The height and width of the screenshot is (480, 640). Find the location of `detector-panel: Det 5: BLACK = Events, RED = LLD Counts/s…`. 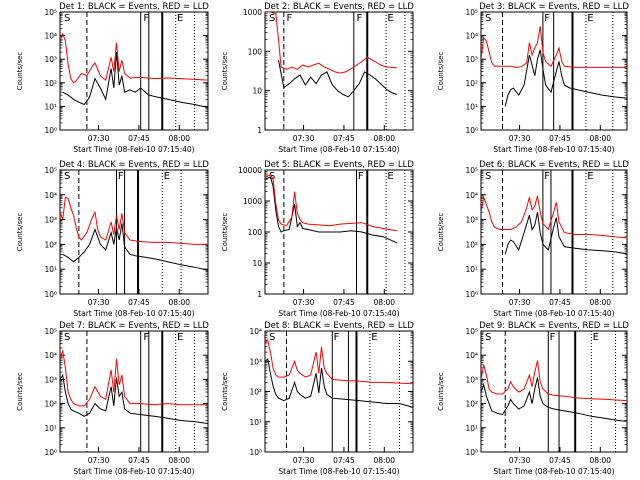

detector-panel: Det 5: BLACK = Events, RED = LLD Counts/s… is located at coordinates (317, 239).